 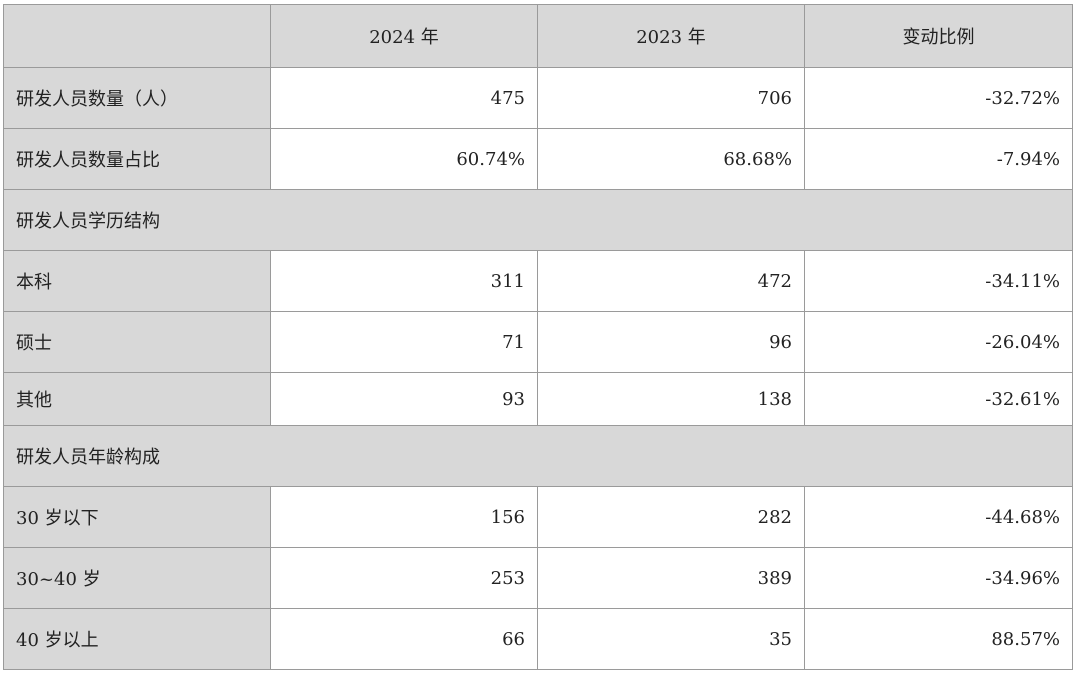 I want to click on row-label: 硕士, so click(x=137, y=342).